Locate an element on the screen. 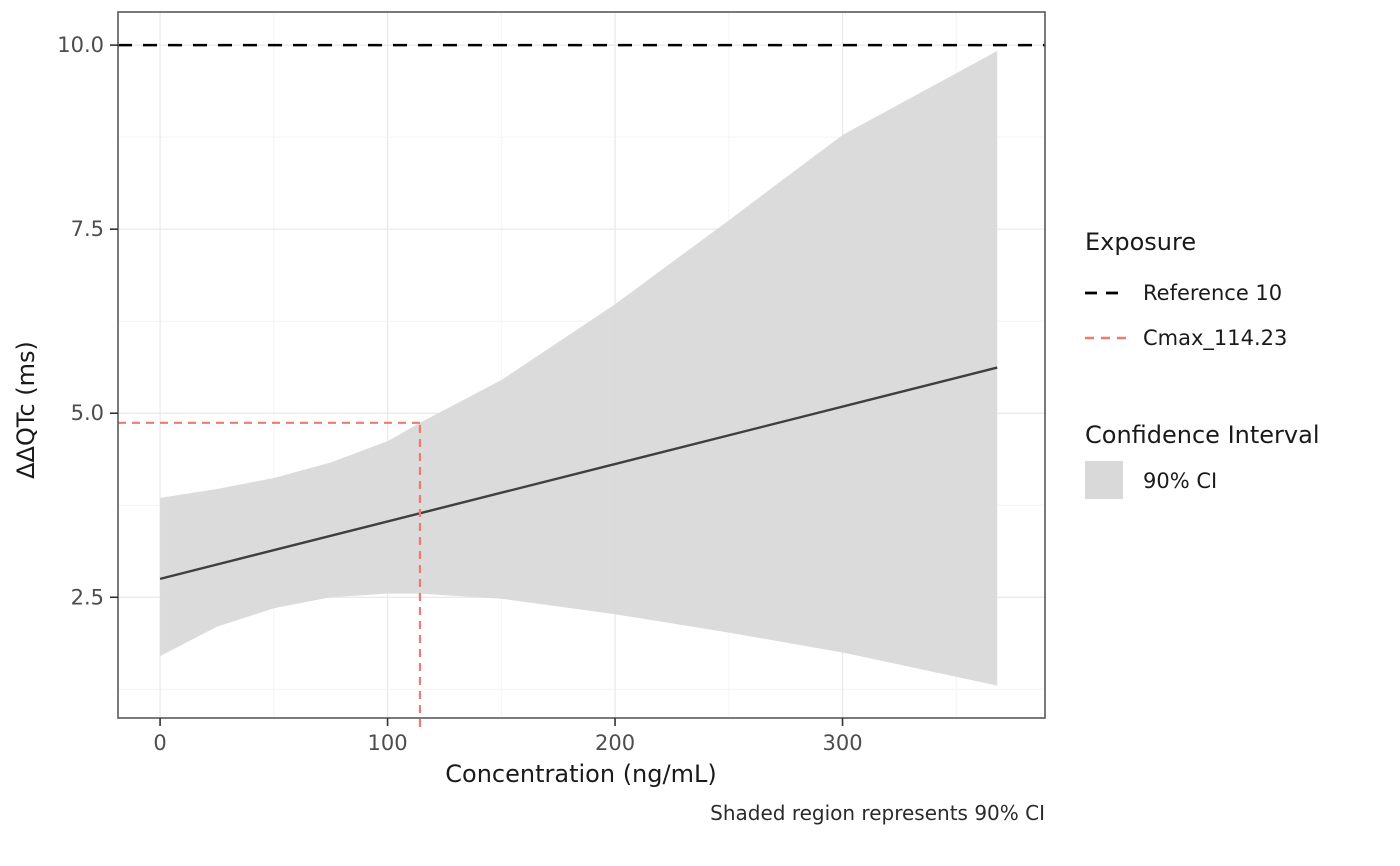 This screenshot has width=1400, height=866. y-tick-label: 7.5 is located at coordinates (87, 229).